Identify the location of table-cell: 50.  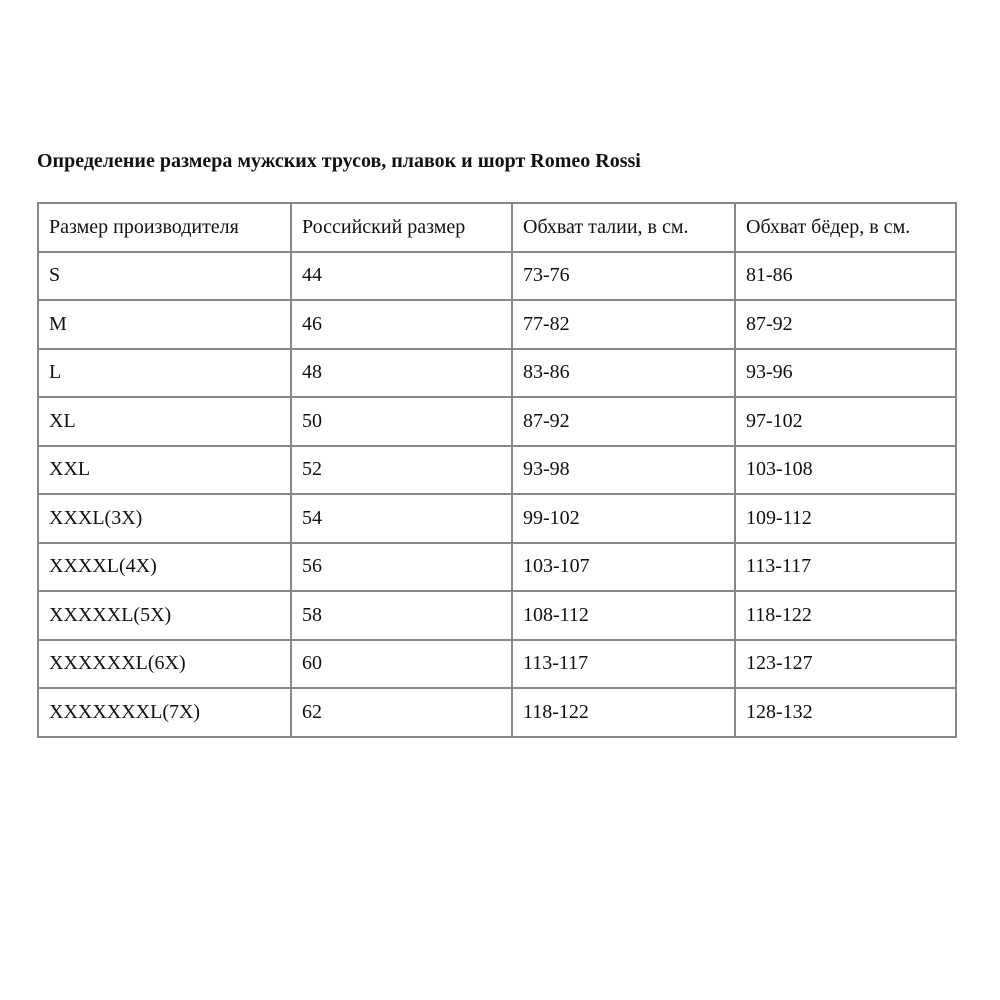
(401, 421).